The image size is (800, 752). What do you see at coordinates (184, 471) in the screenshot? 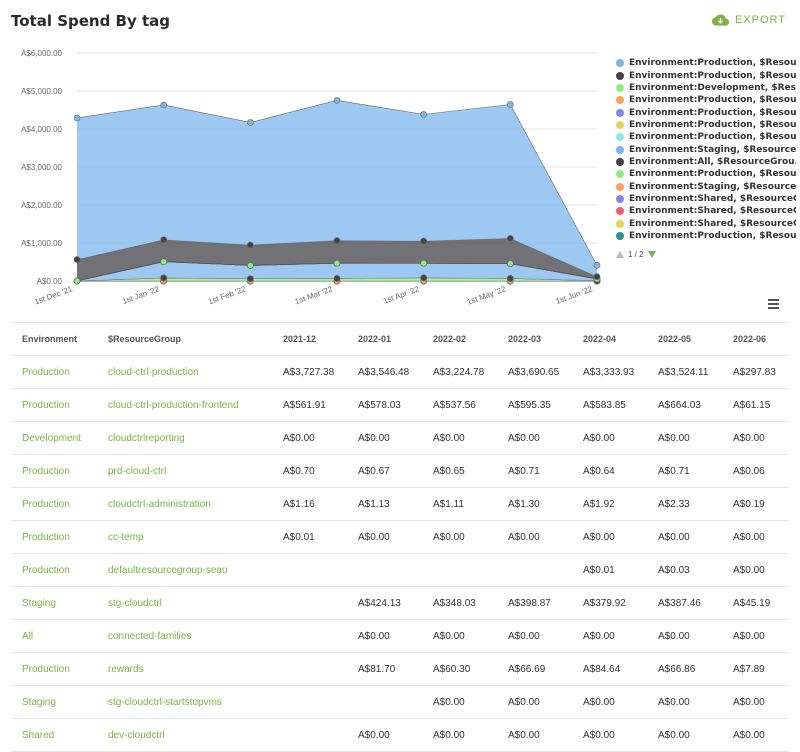
I see `resource-group-cell: prd-cloud-ctrl` at bounding box center [184, 471].